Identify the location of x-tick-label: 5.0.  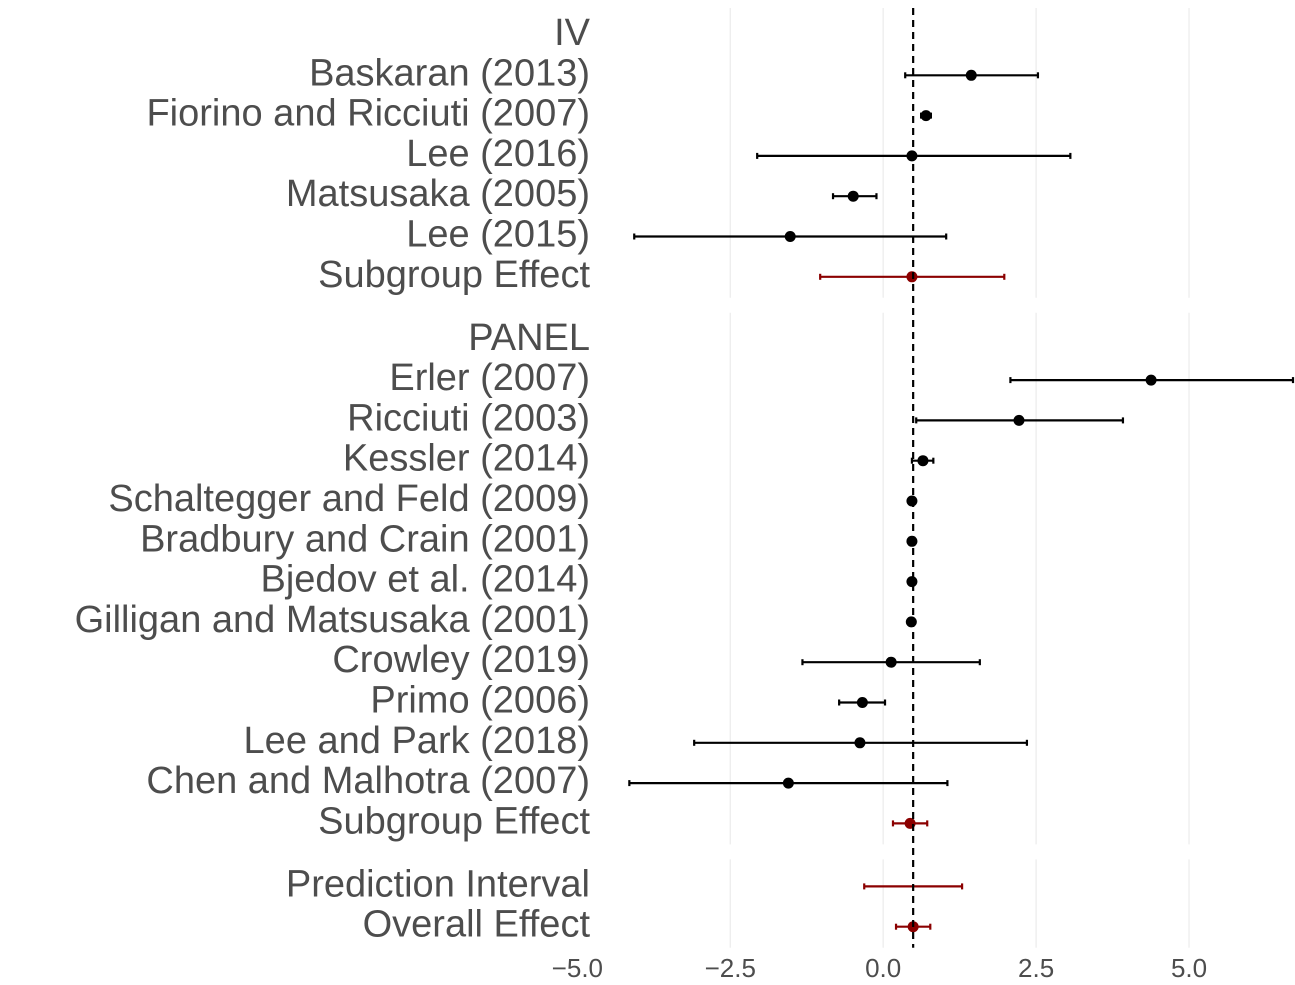
(1189, 968).